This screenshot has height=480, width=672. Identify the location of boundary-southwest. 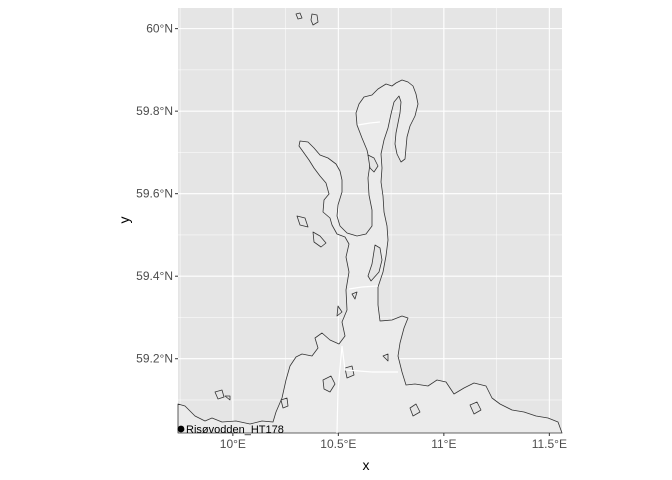
(339, 389).